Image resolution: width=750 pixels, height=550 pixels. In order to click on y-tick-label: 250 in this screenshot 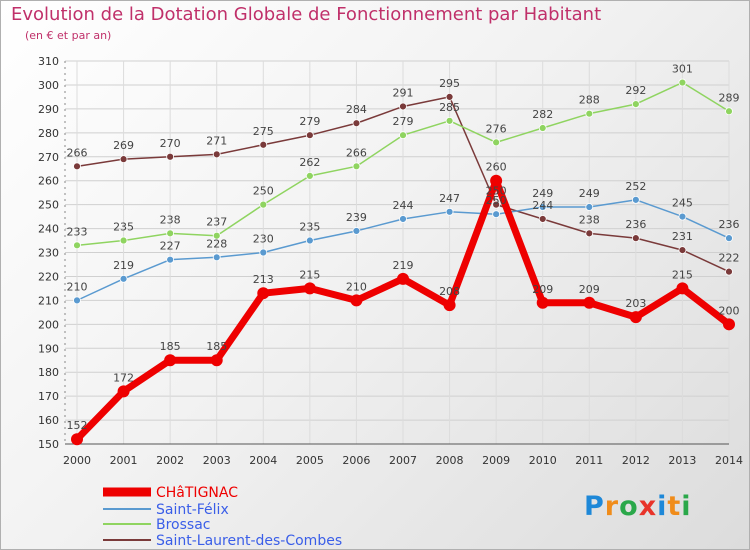, I will do `click(48, 205)`.